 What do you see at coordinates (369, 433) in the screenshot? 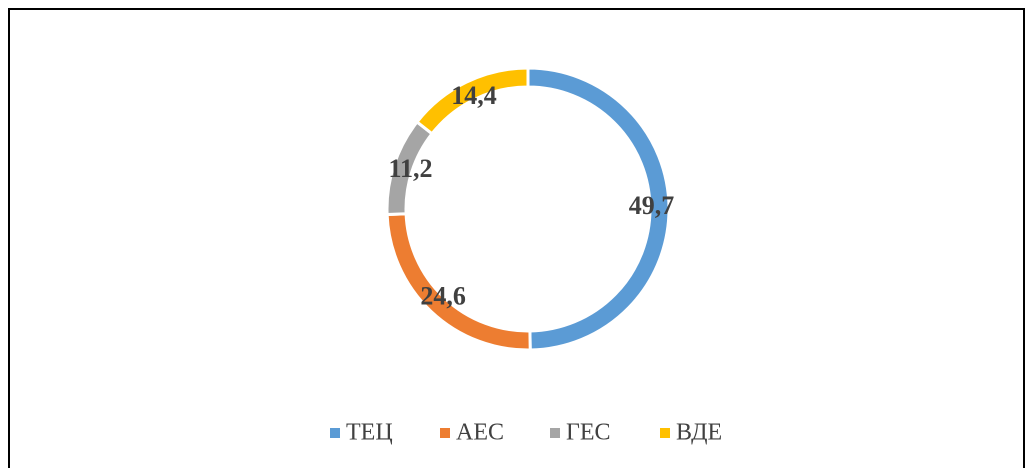
I see `legend-label: ТЕЦ` at bounding box center [369, 433].